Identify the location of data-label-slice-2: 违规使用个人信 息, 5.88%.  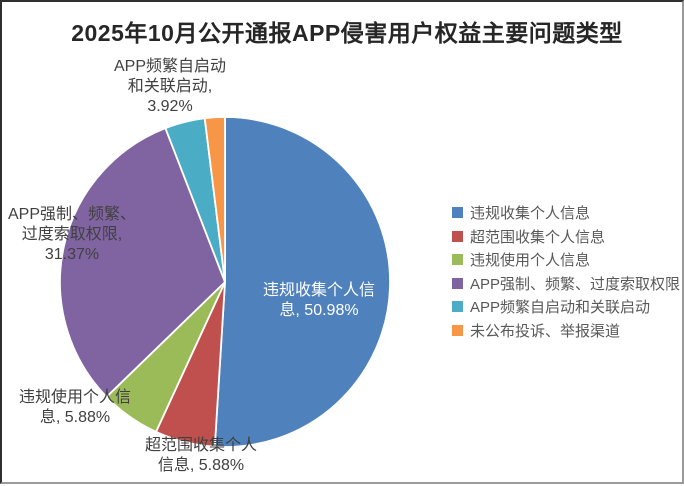
(74, 407).